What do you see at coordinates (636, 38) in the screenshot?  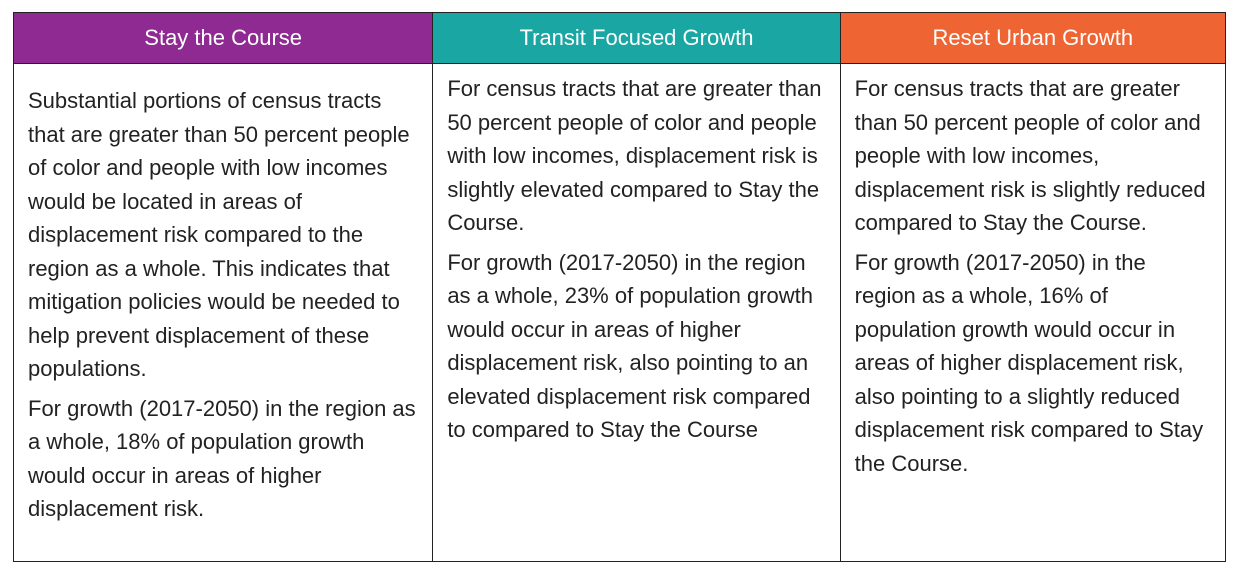 I see `column-header: Transit Focused Growth` at bounding box center [636, 38].